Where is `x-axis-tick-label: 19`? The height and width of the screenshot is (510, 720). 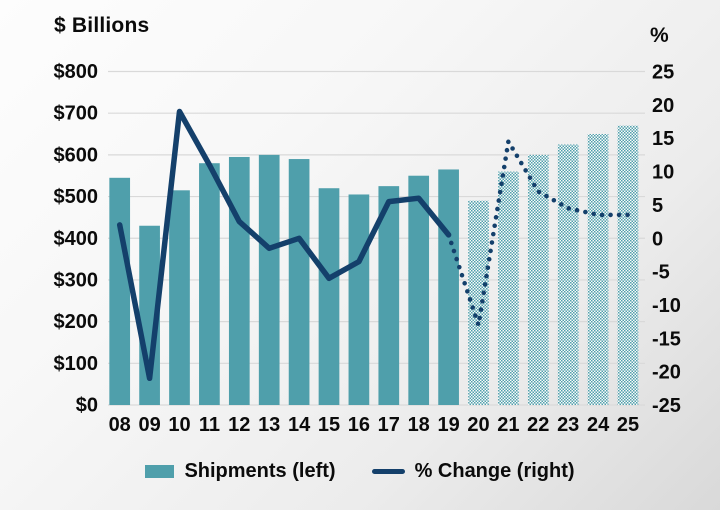
x-axis-tick-label: 19 is located at coordinates (448, 425).